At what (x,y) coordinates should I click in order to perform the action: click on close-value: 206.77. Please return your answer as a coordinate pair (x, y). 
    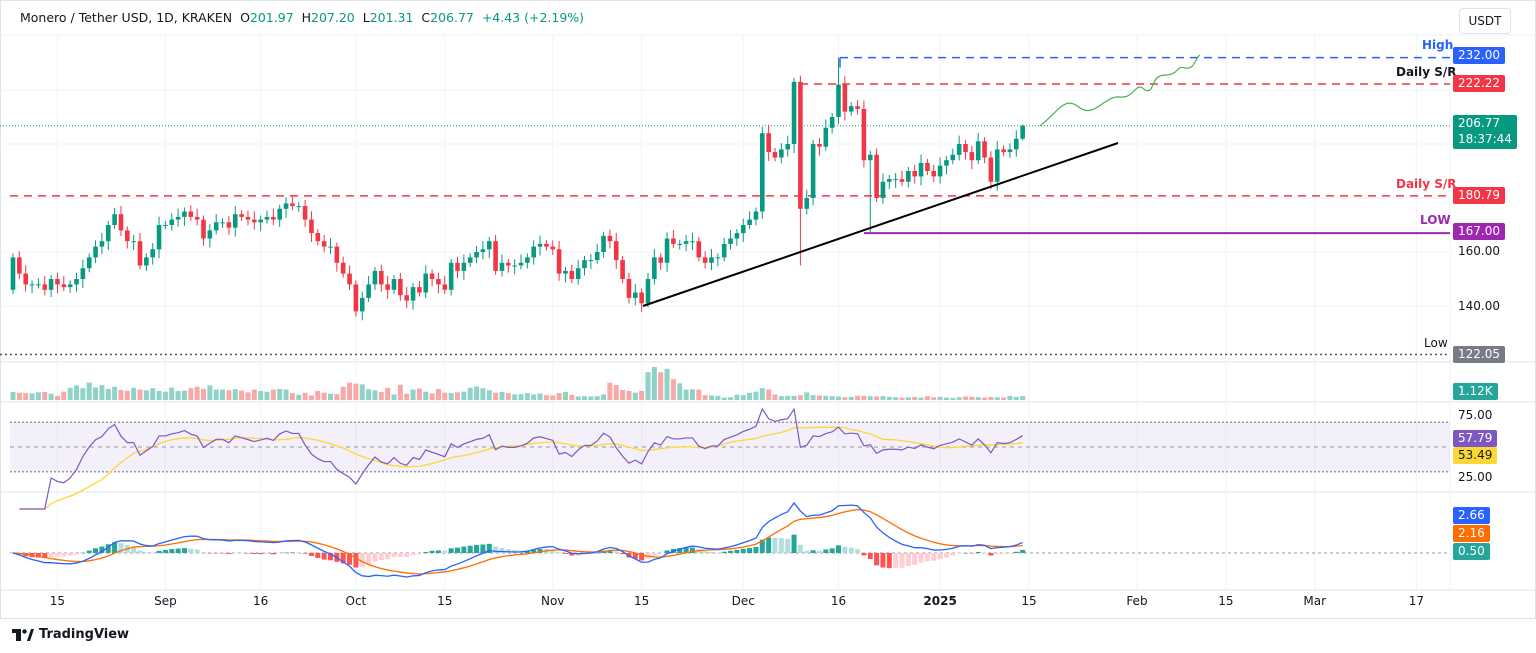
    Looking at the image, I should click on (452, 17).